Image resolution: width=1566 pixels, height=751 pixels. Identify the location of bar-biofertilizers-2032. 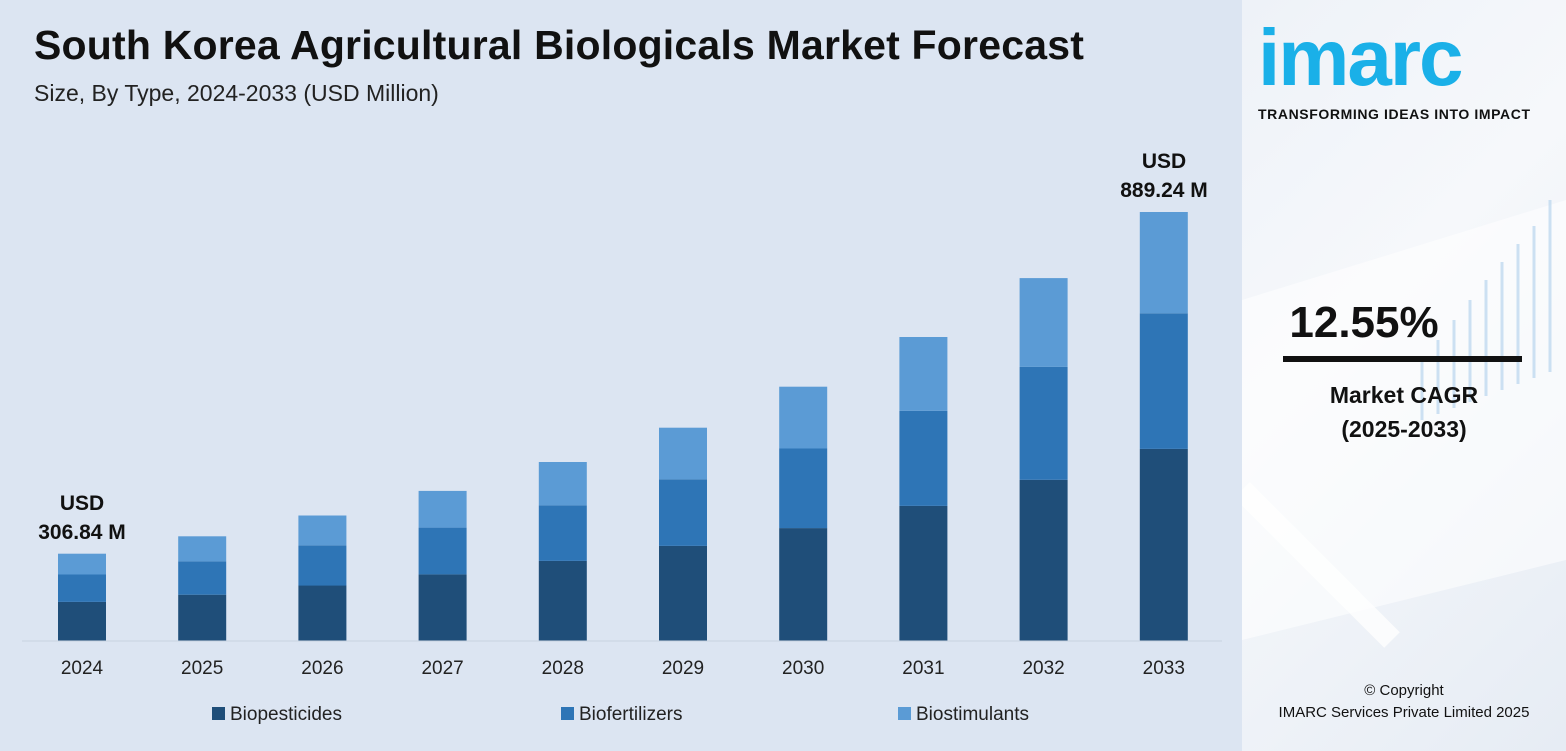
(1043, 423).